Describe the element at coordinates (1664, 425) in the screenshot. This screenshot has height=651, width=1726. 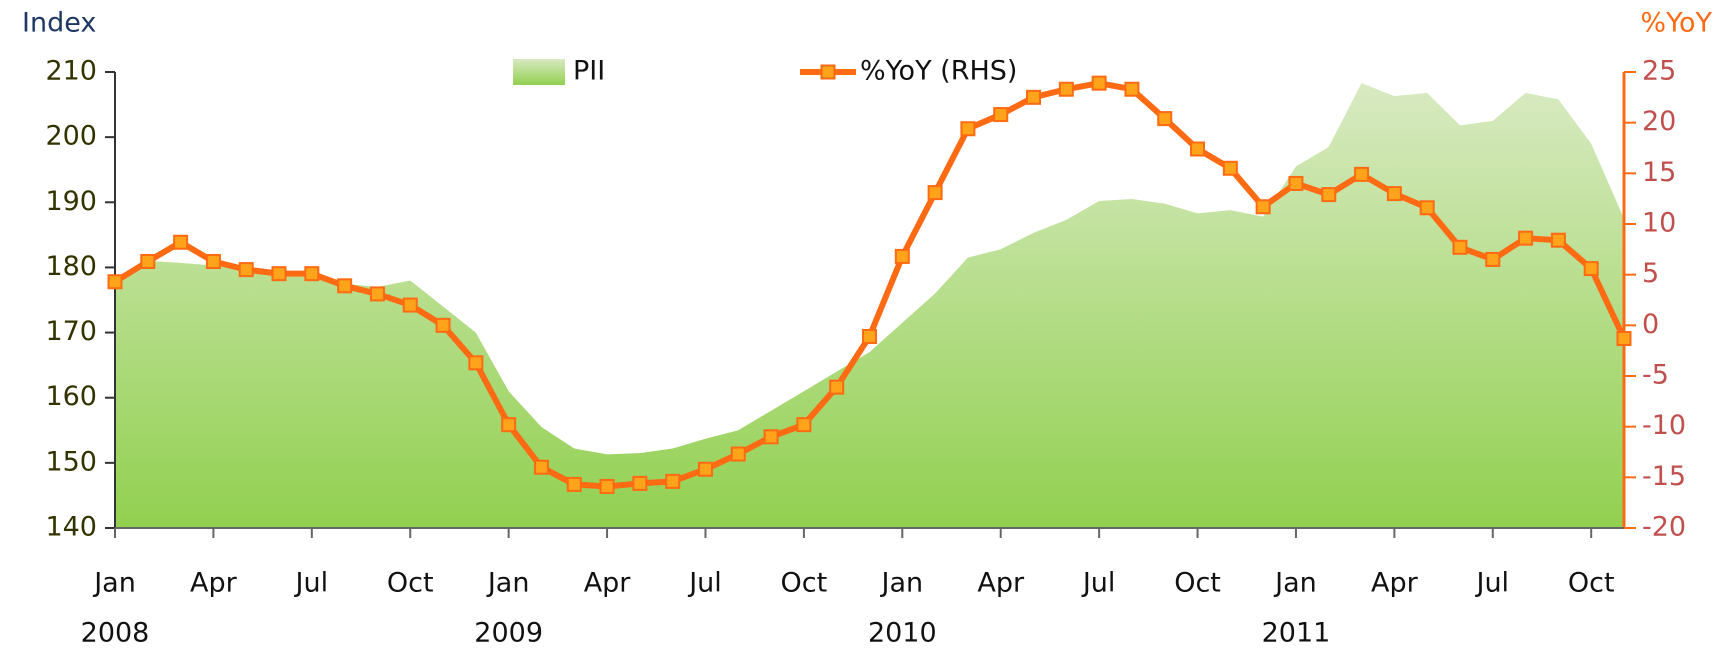
I see `y2-tick-label: -10` at that location.